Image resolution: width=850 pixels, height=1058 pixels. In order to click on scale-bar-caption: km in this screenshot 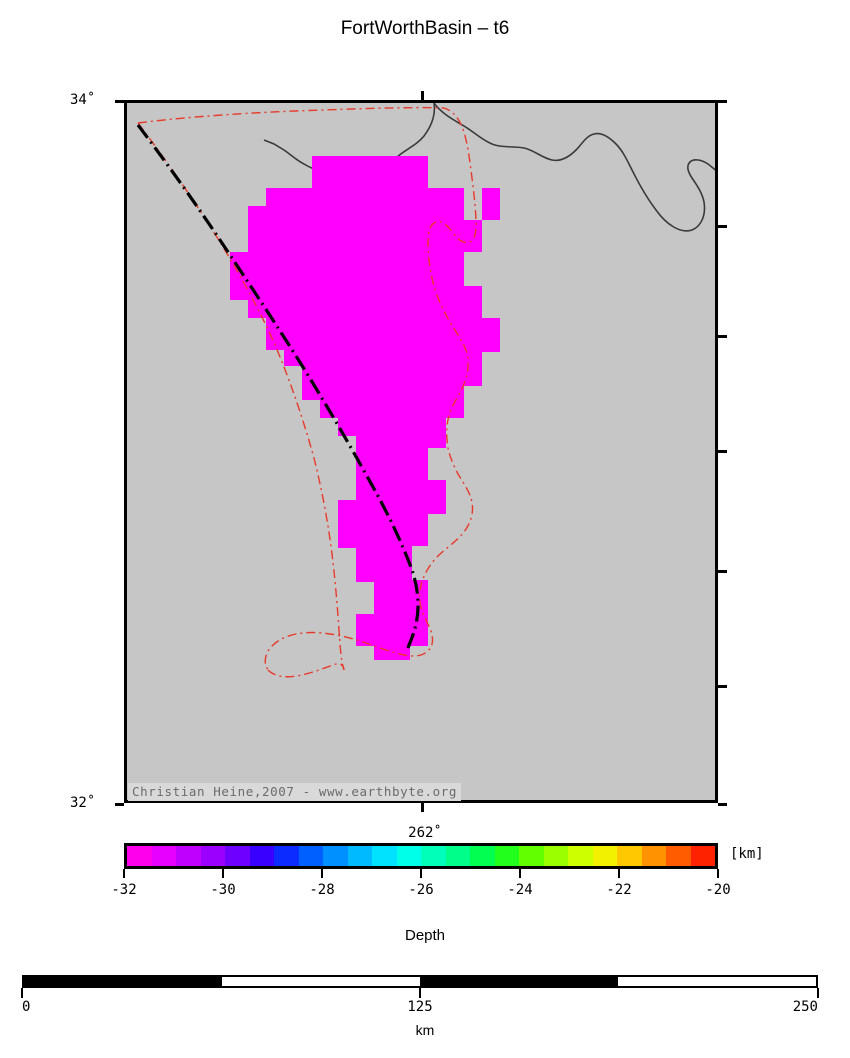, I will do `click(425, 1030)`.